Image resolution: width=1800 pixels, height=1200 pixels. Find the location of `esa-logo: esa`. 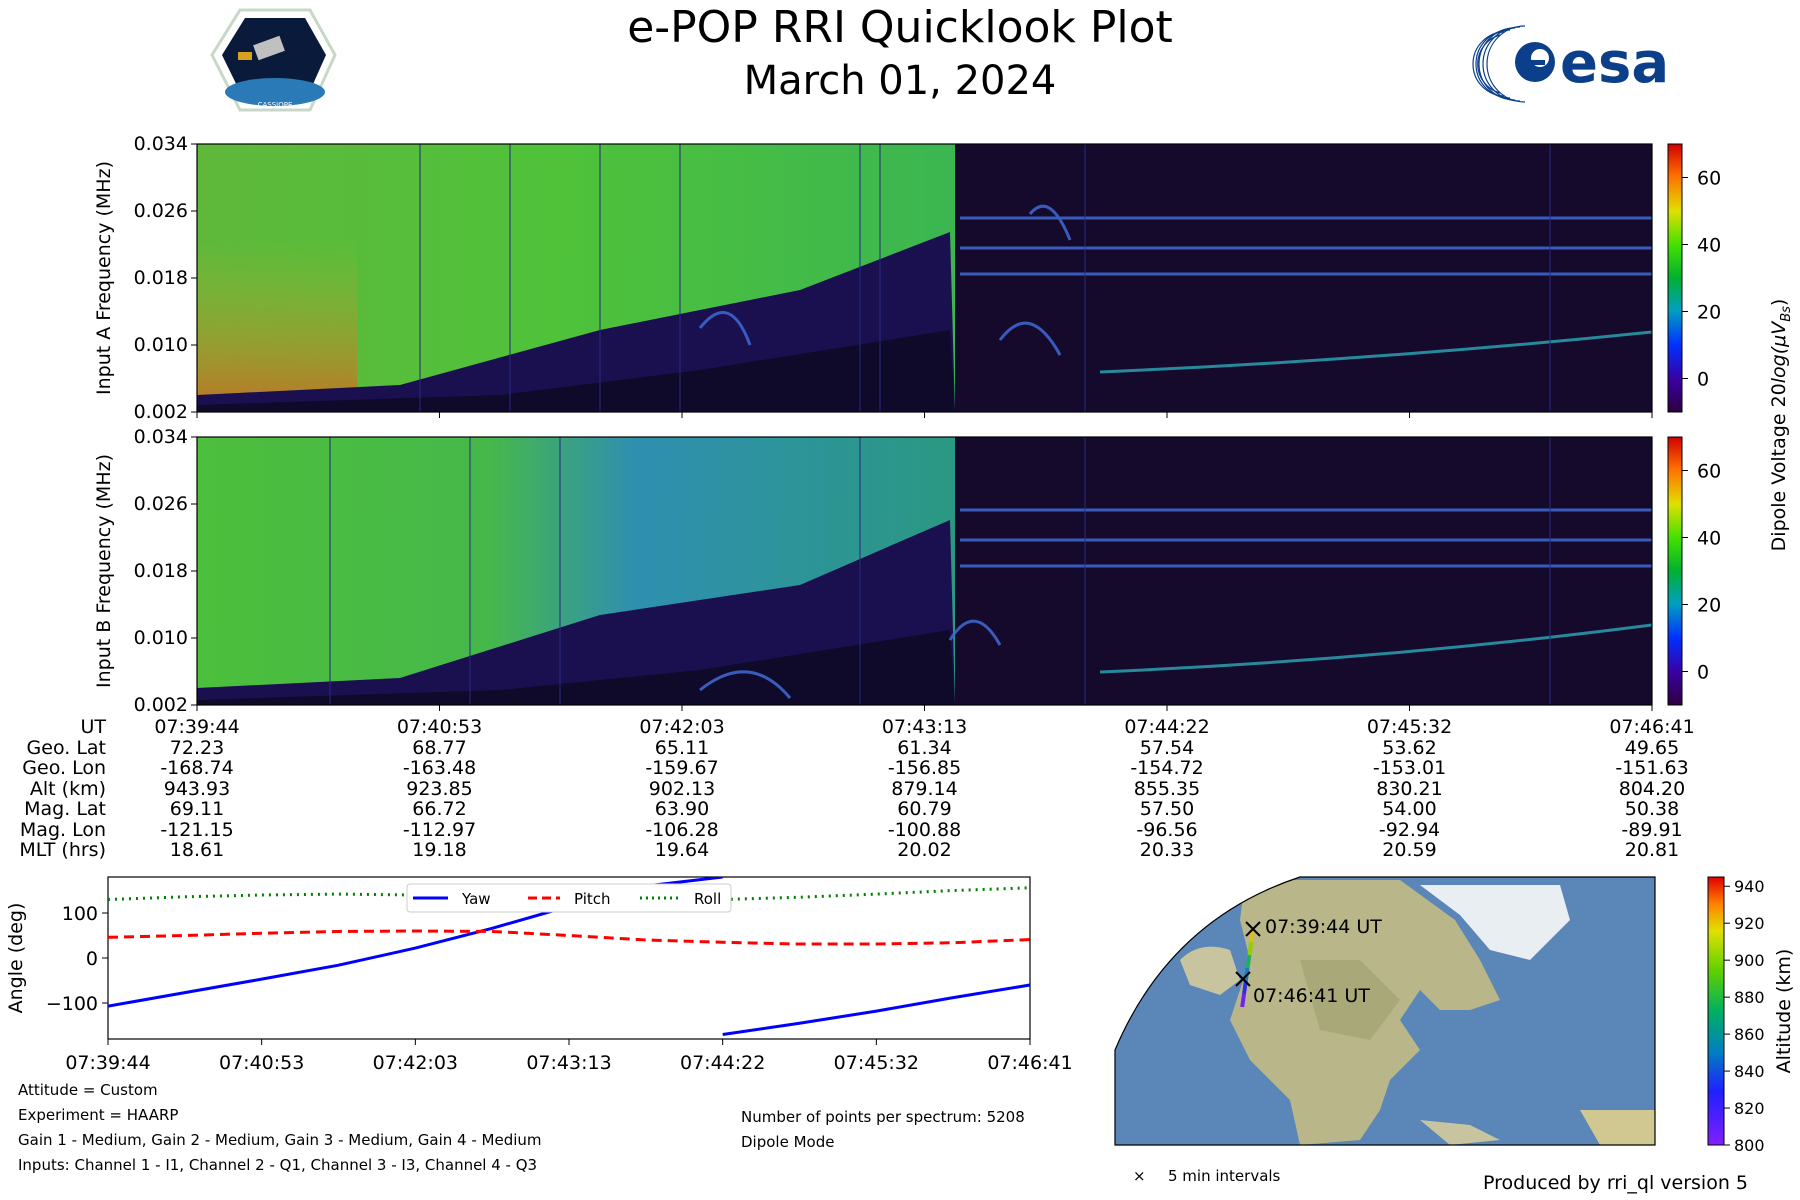

esa-logo: esa is located at coordinates (1570, 64).